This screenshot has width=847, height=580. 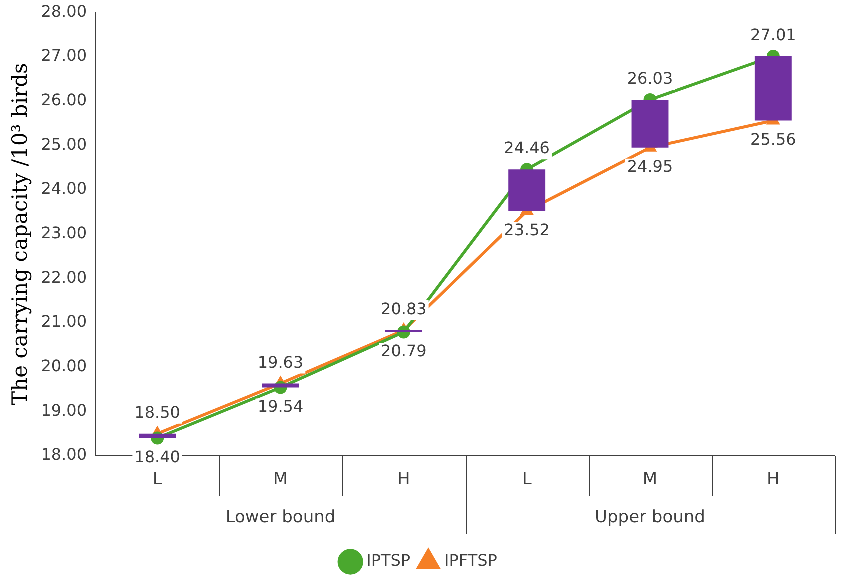 What do you see at coordinates (388, 560) in the screenshot?
I see `legend-label: IPTSP` at bounding box center [388, 560].